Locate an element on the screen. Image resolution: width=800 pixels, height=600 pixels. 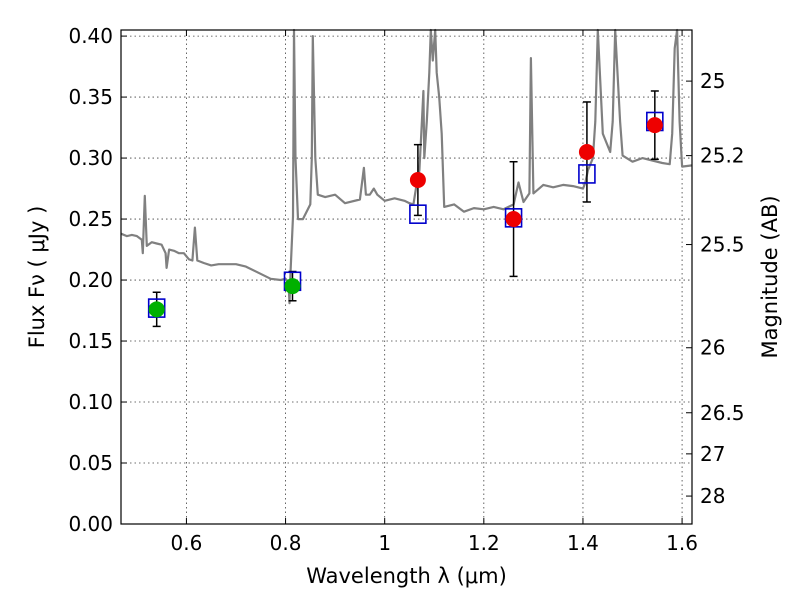
y-tick-label: 0.20 is located at coordinates (90, 280).